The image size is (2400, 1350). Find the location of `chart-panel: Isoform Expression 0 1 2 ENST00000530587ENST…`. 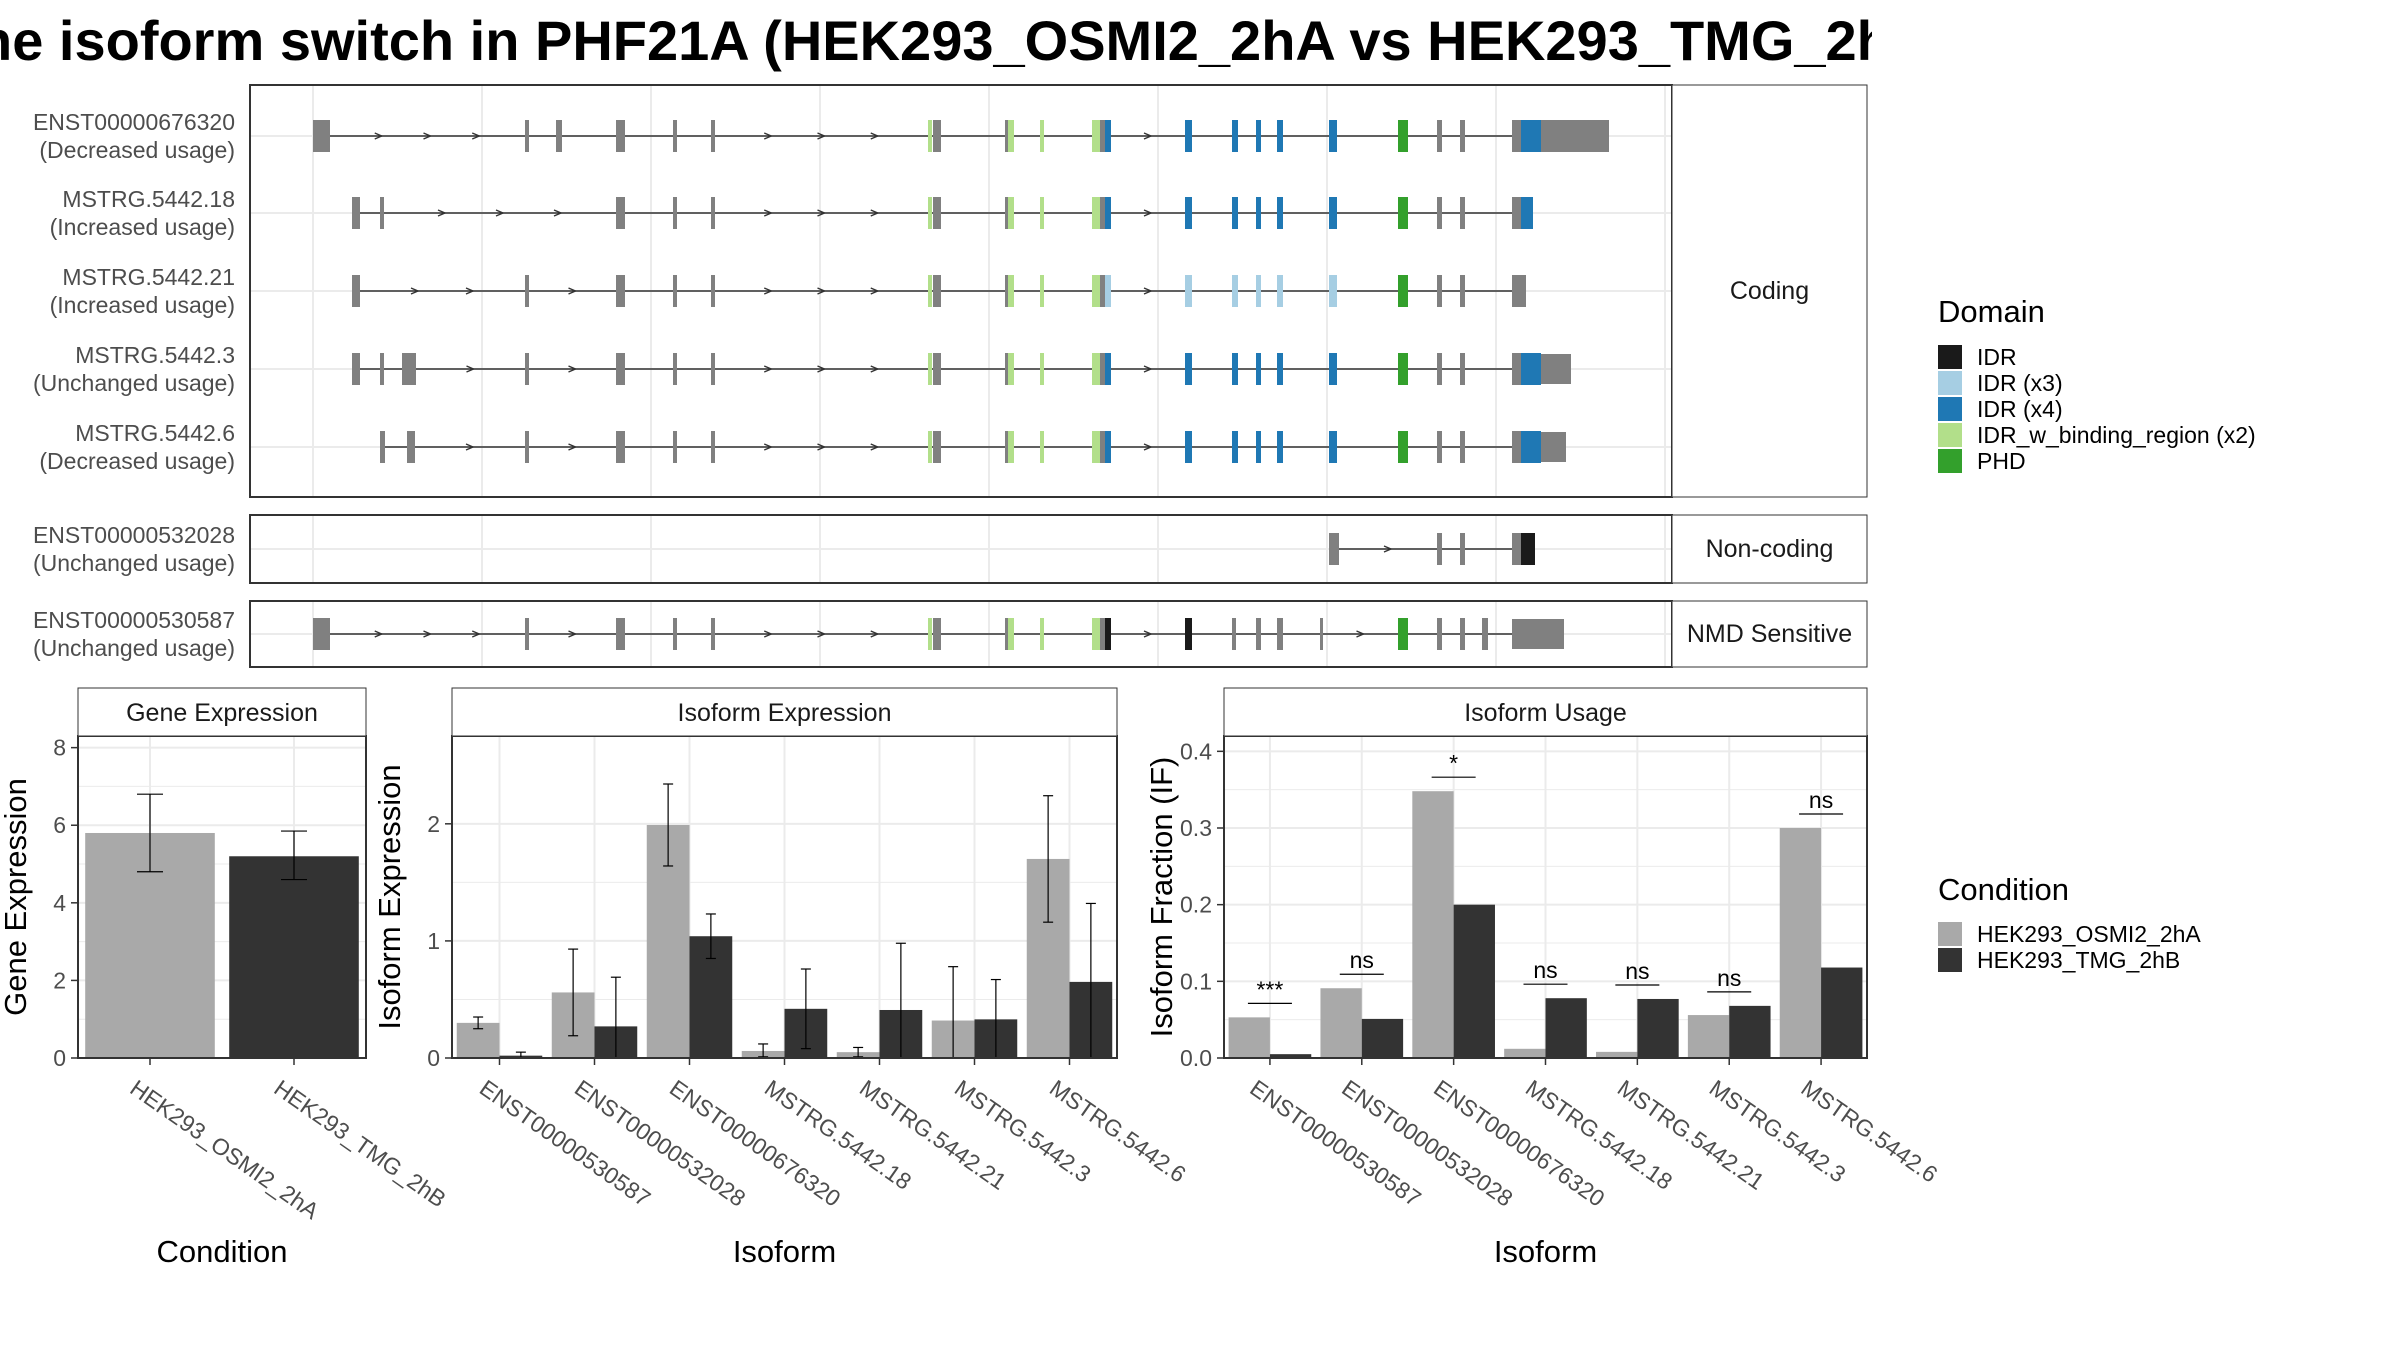

chart-panel: Isoform Expression 0 1 2 ENST00000530587ENST… is located at coordinates (781, 978).